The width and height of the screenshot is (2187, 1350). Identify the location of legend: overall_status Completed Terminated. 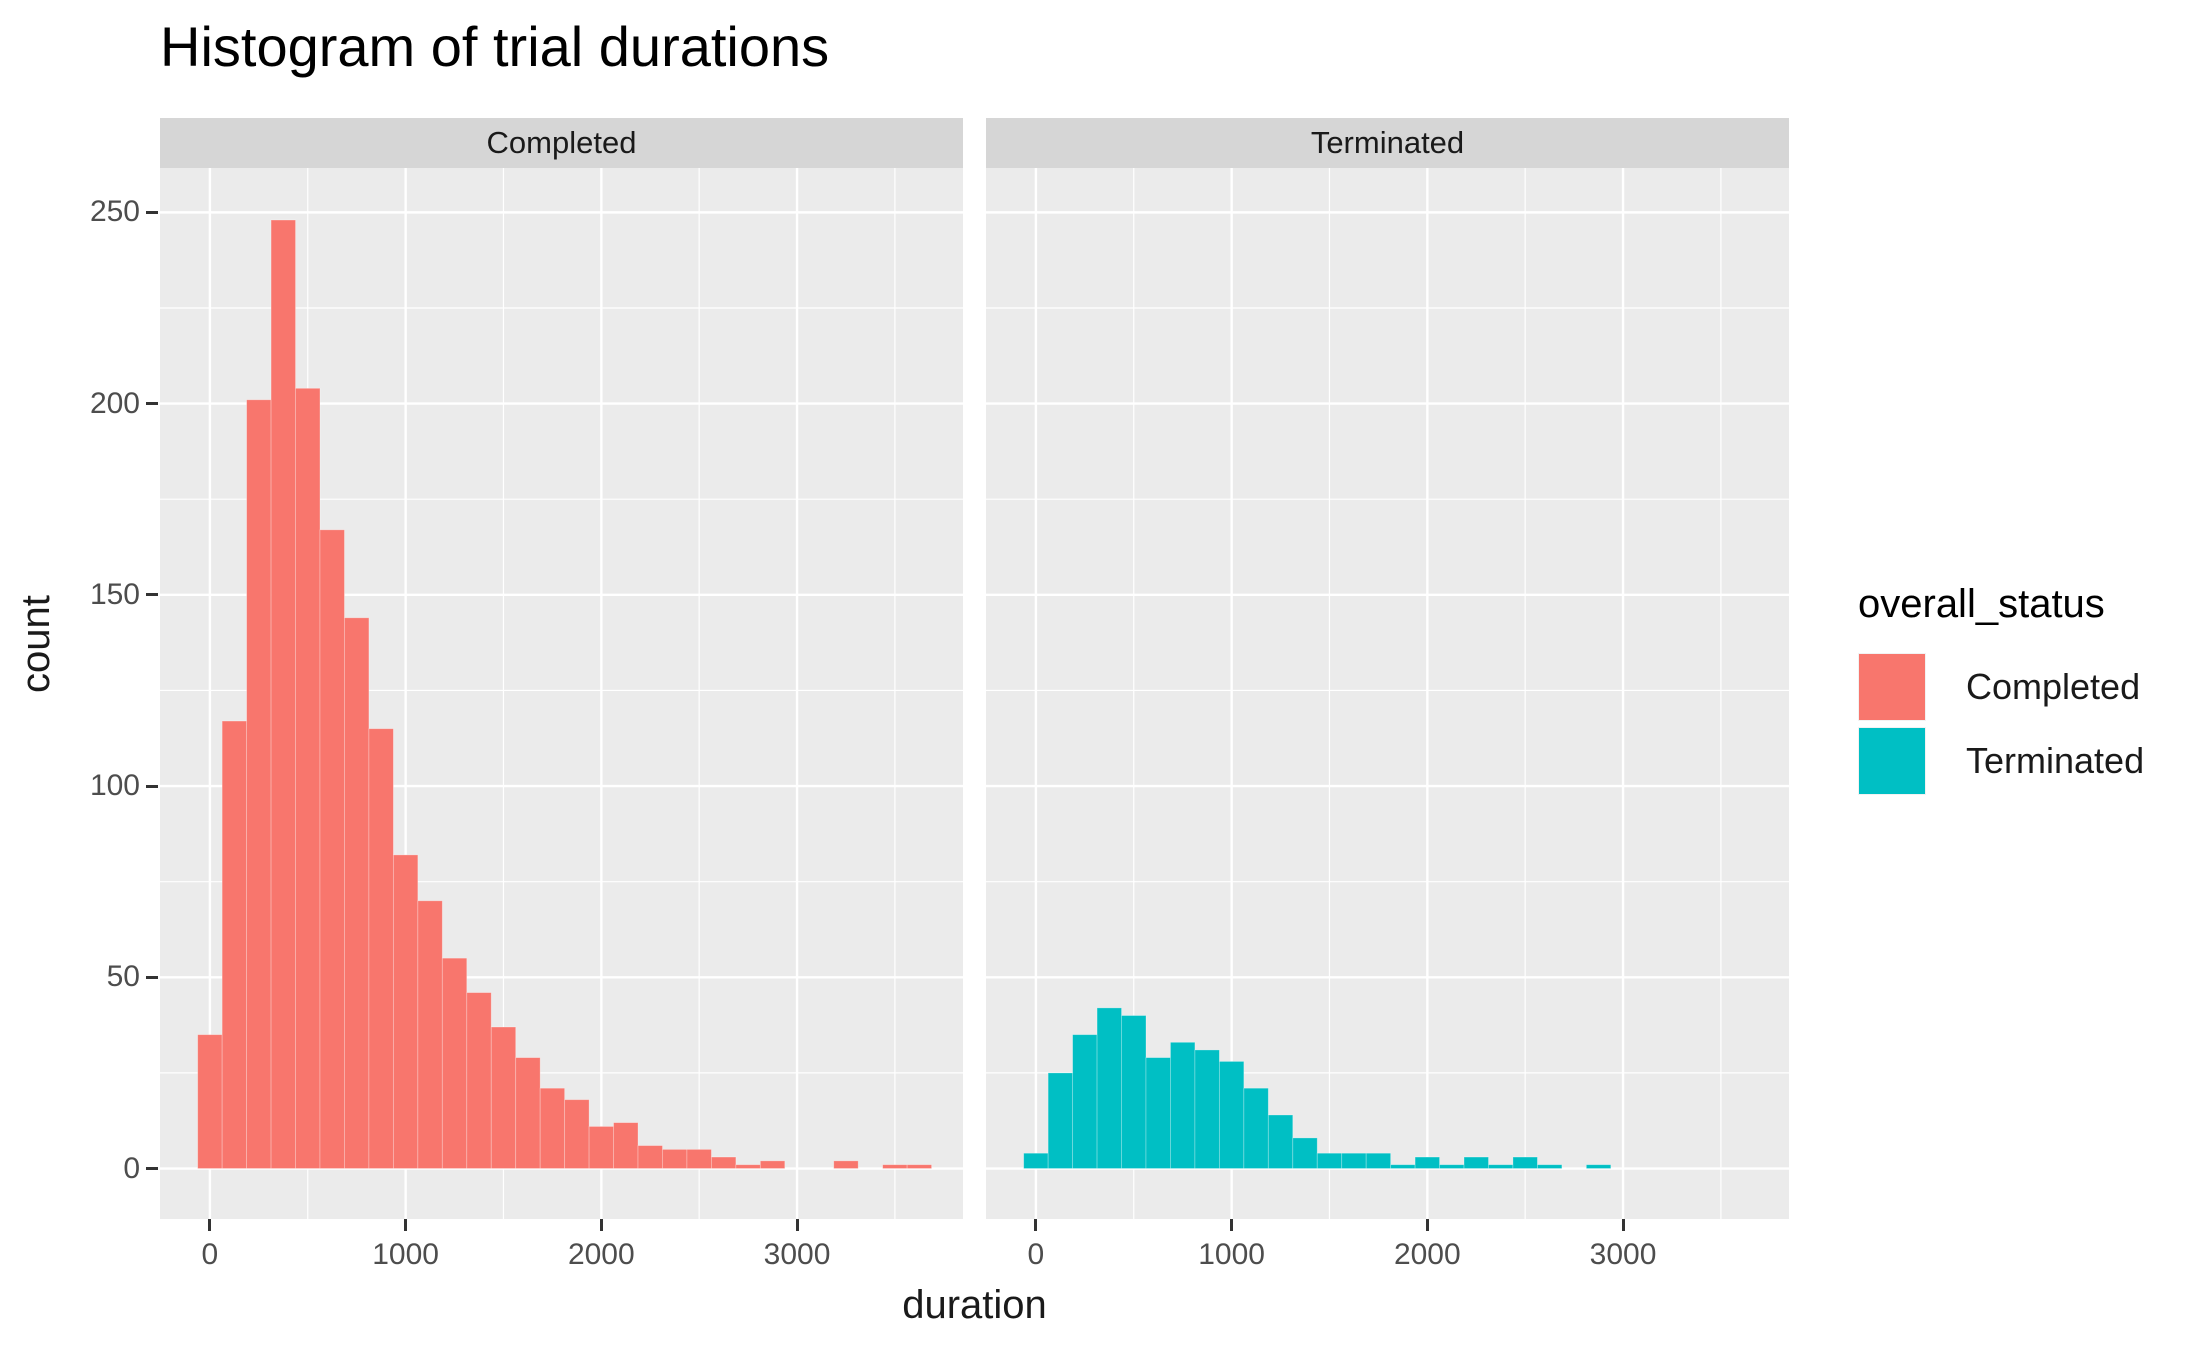
(2001, 691).